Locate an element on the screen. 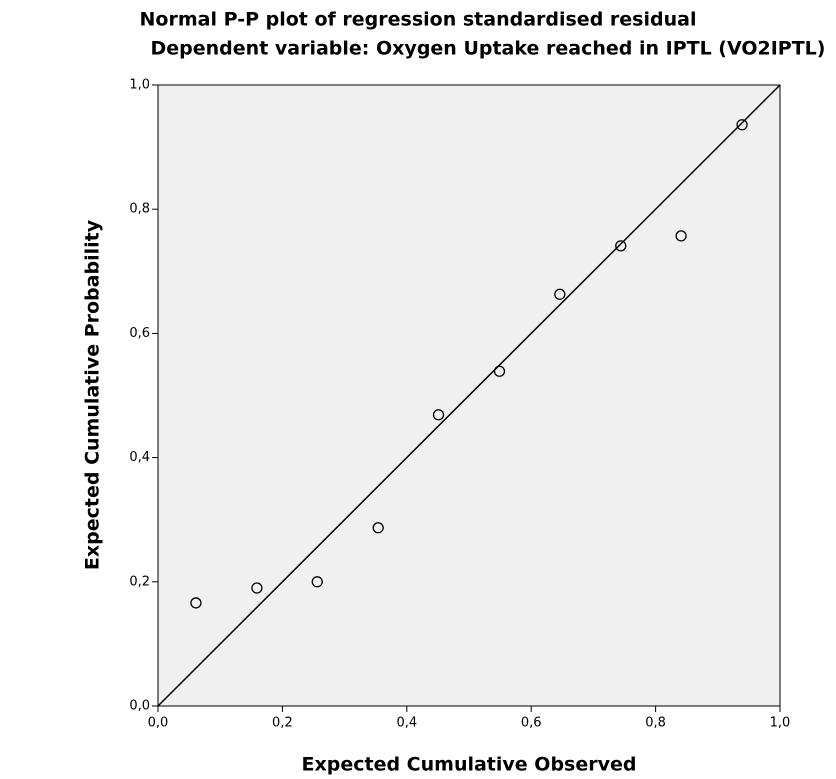 The width and height of the screenshot is (836, 779). x-tick-label: 0,0 is located at coordinates (158, 723).